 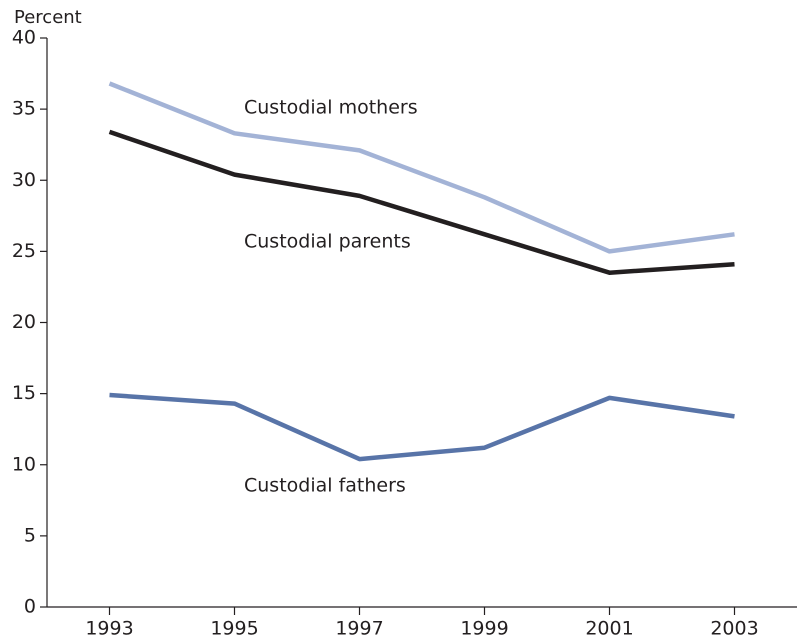 What do you see at coordinates (30, 535) in the screenshot?
I see `y-tick-label: 5` at bounding box center [30, 535].